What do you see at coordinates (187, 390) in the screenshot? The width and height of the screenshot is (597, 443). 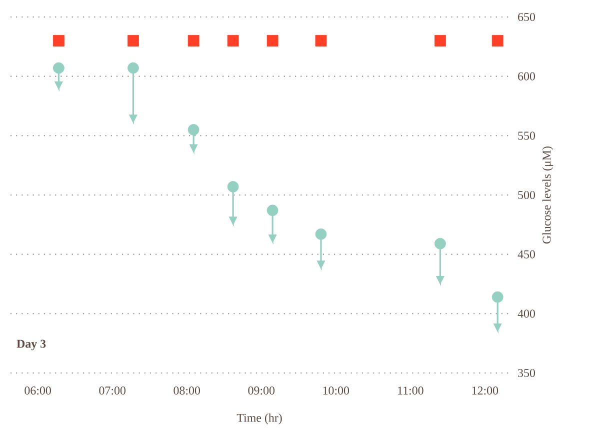 I see `x-tick-label: 08:00` at bounding box center [187, 390].